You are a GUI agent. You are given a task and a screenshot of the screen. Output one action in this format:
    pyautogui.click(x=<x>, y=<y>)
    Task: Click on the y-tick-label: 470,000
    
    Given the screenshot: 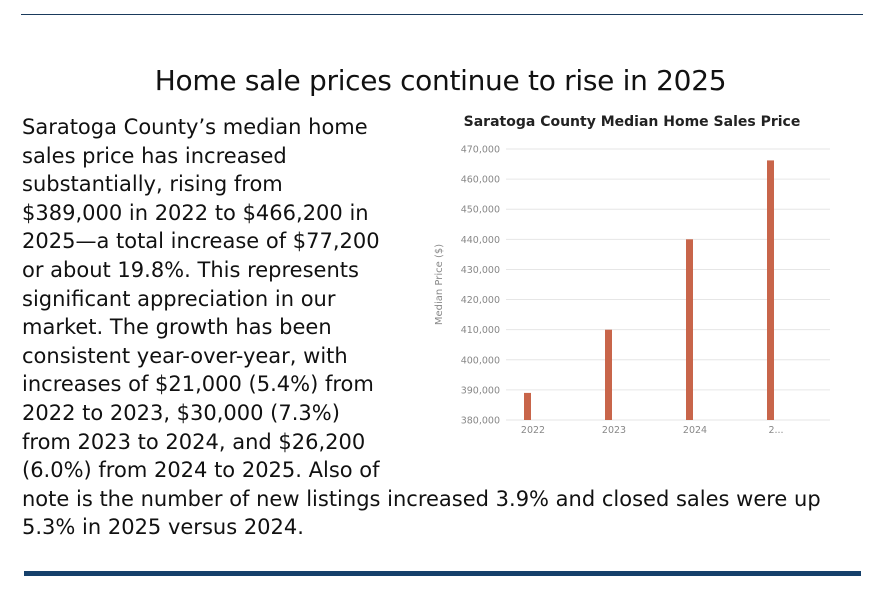 What is the action you would take?
    pyautogui.click(x=480, y=150)
    